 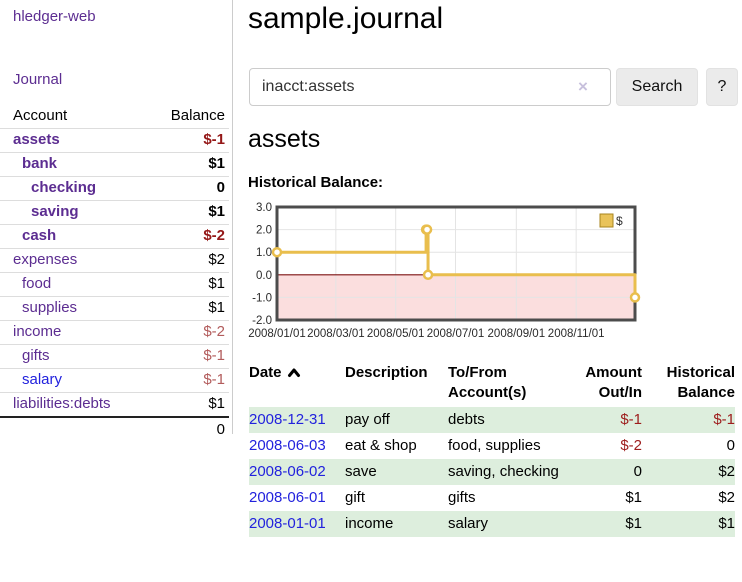 I want to click on sidebar-account-link: cash, so click(x=39, y=235).